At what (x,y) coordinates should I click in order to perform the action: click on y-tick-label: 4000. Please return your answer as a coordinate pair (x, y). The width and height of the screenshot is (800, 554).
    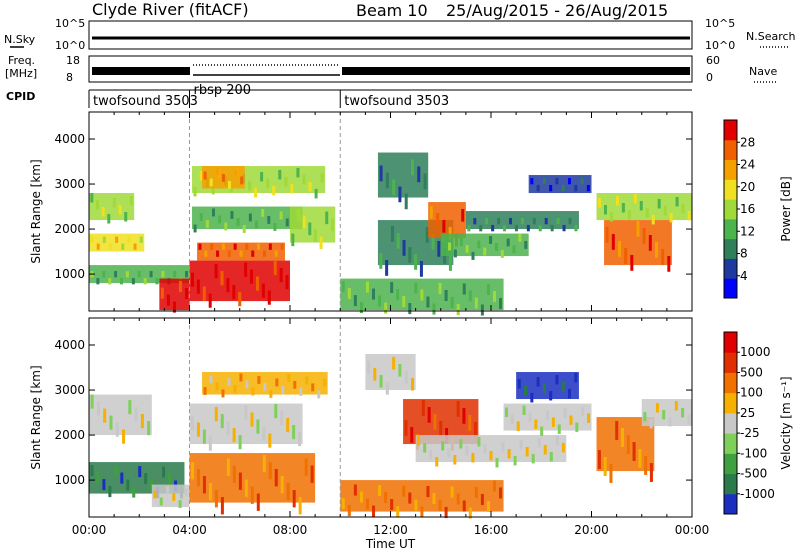
    Looking at the image, I should click on (69, 139).